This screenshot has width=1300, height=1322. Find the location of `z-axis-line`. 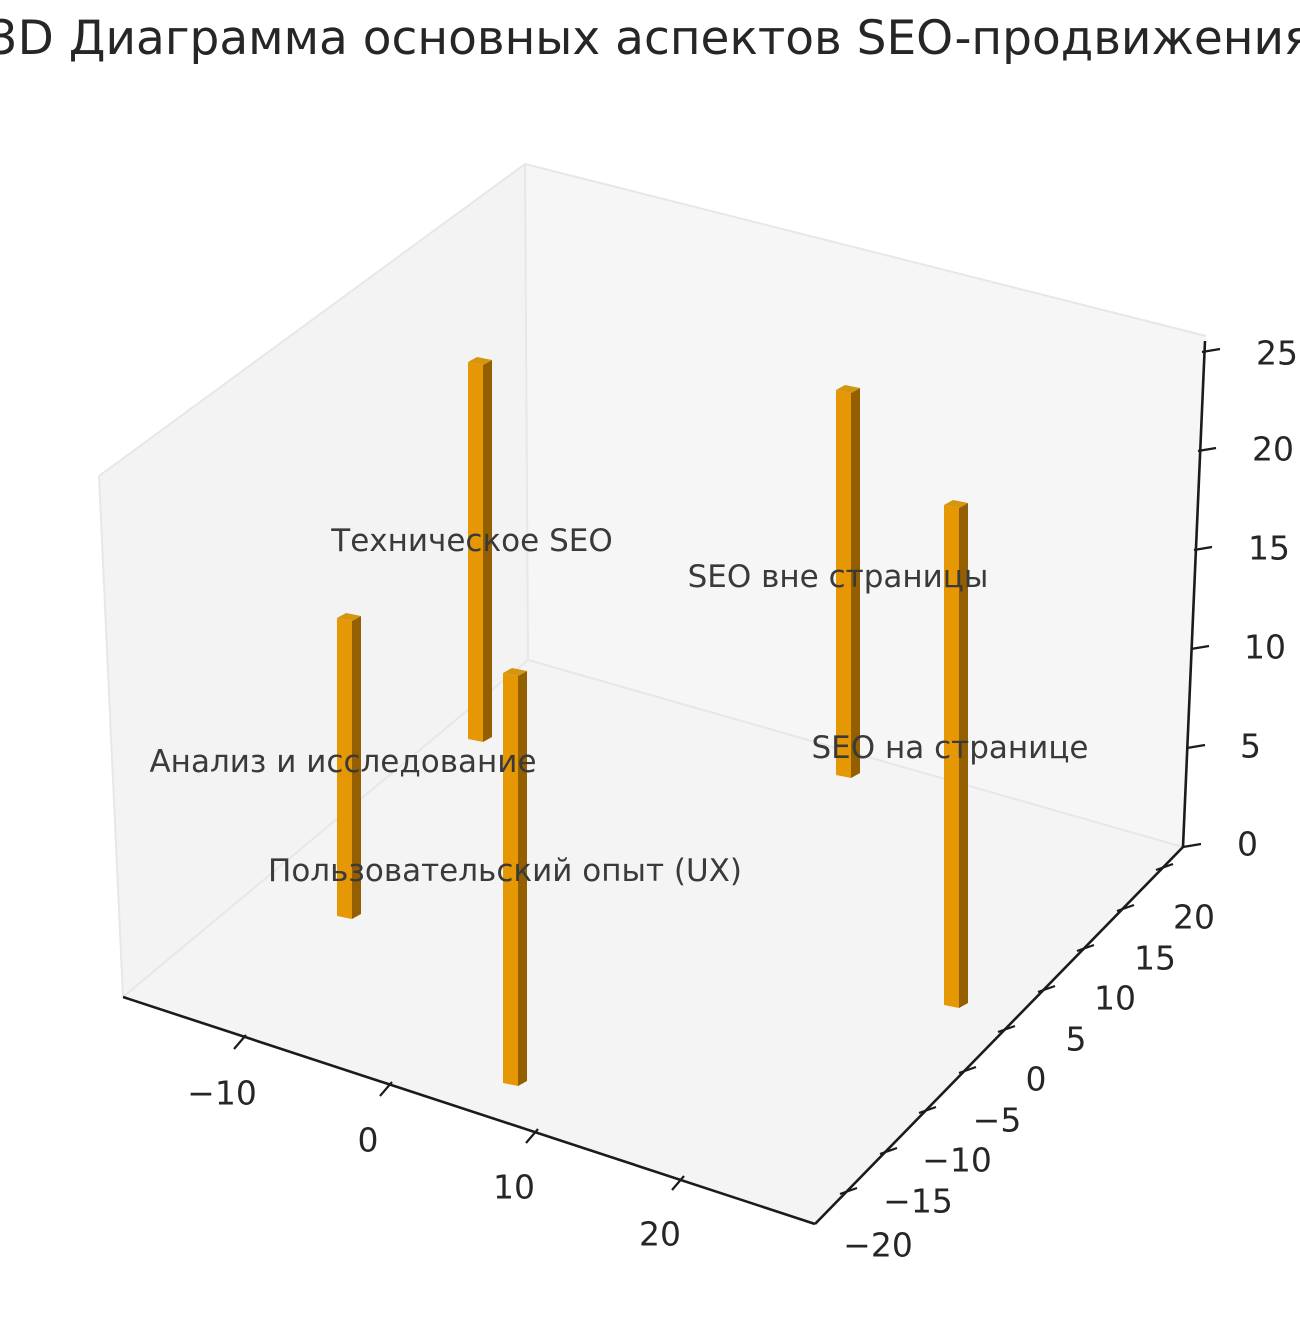

z-axis-line is located at coordinates (1194, 594).